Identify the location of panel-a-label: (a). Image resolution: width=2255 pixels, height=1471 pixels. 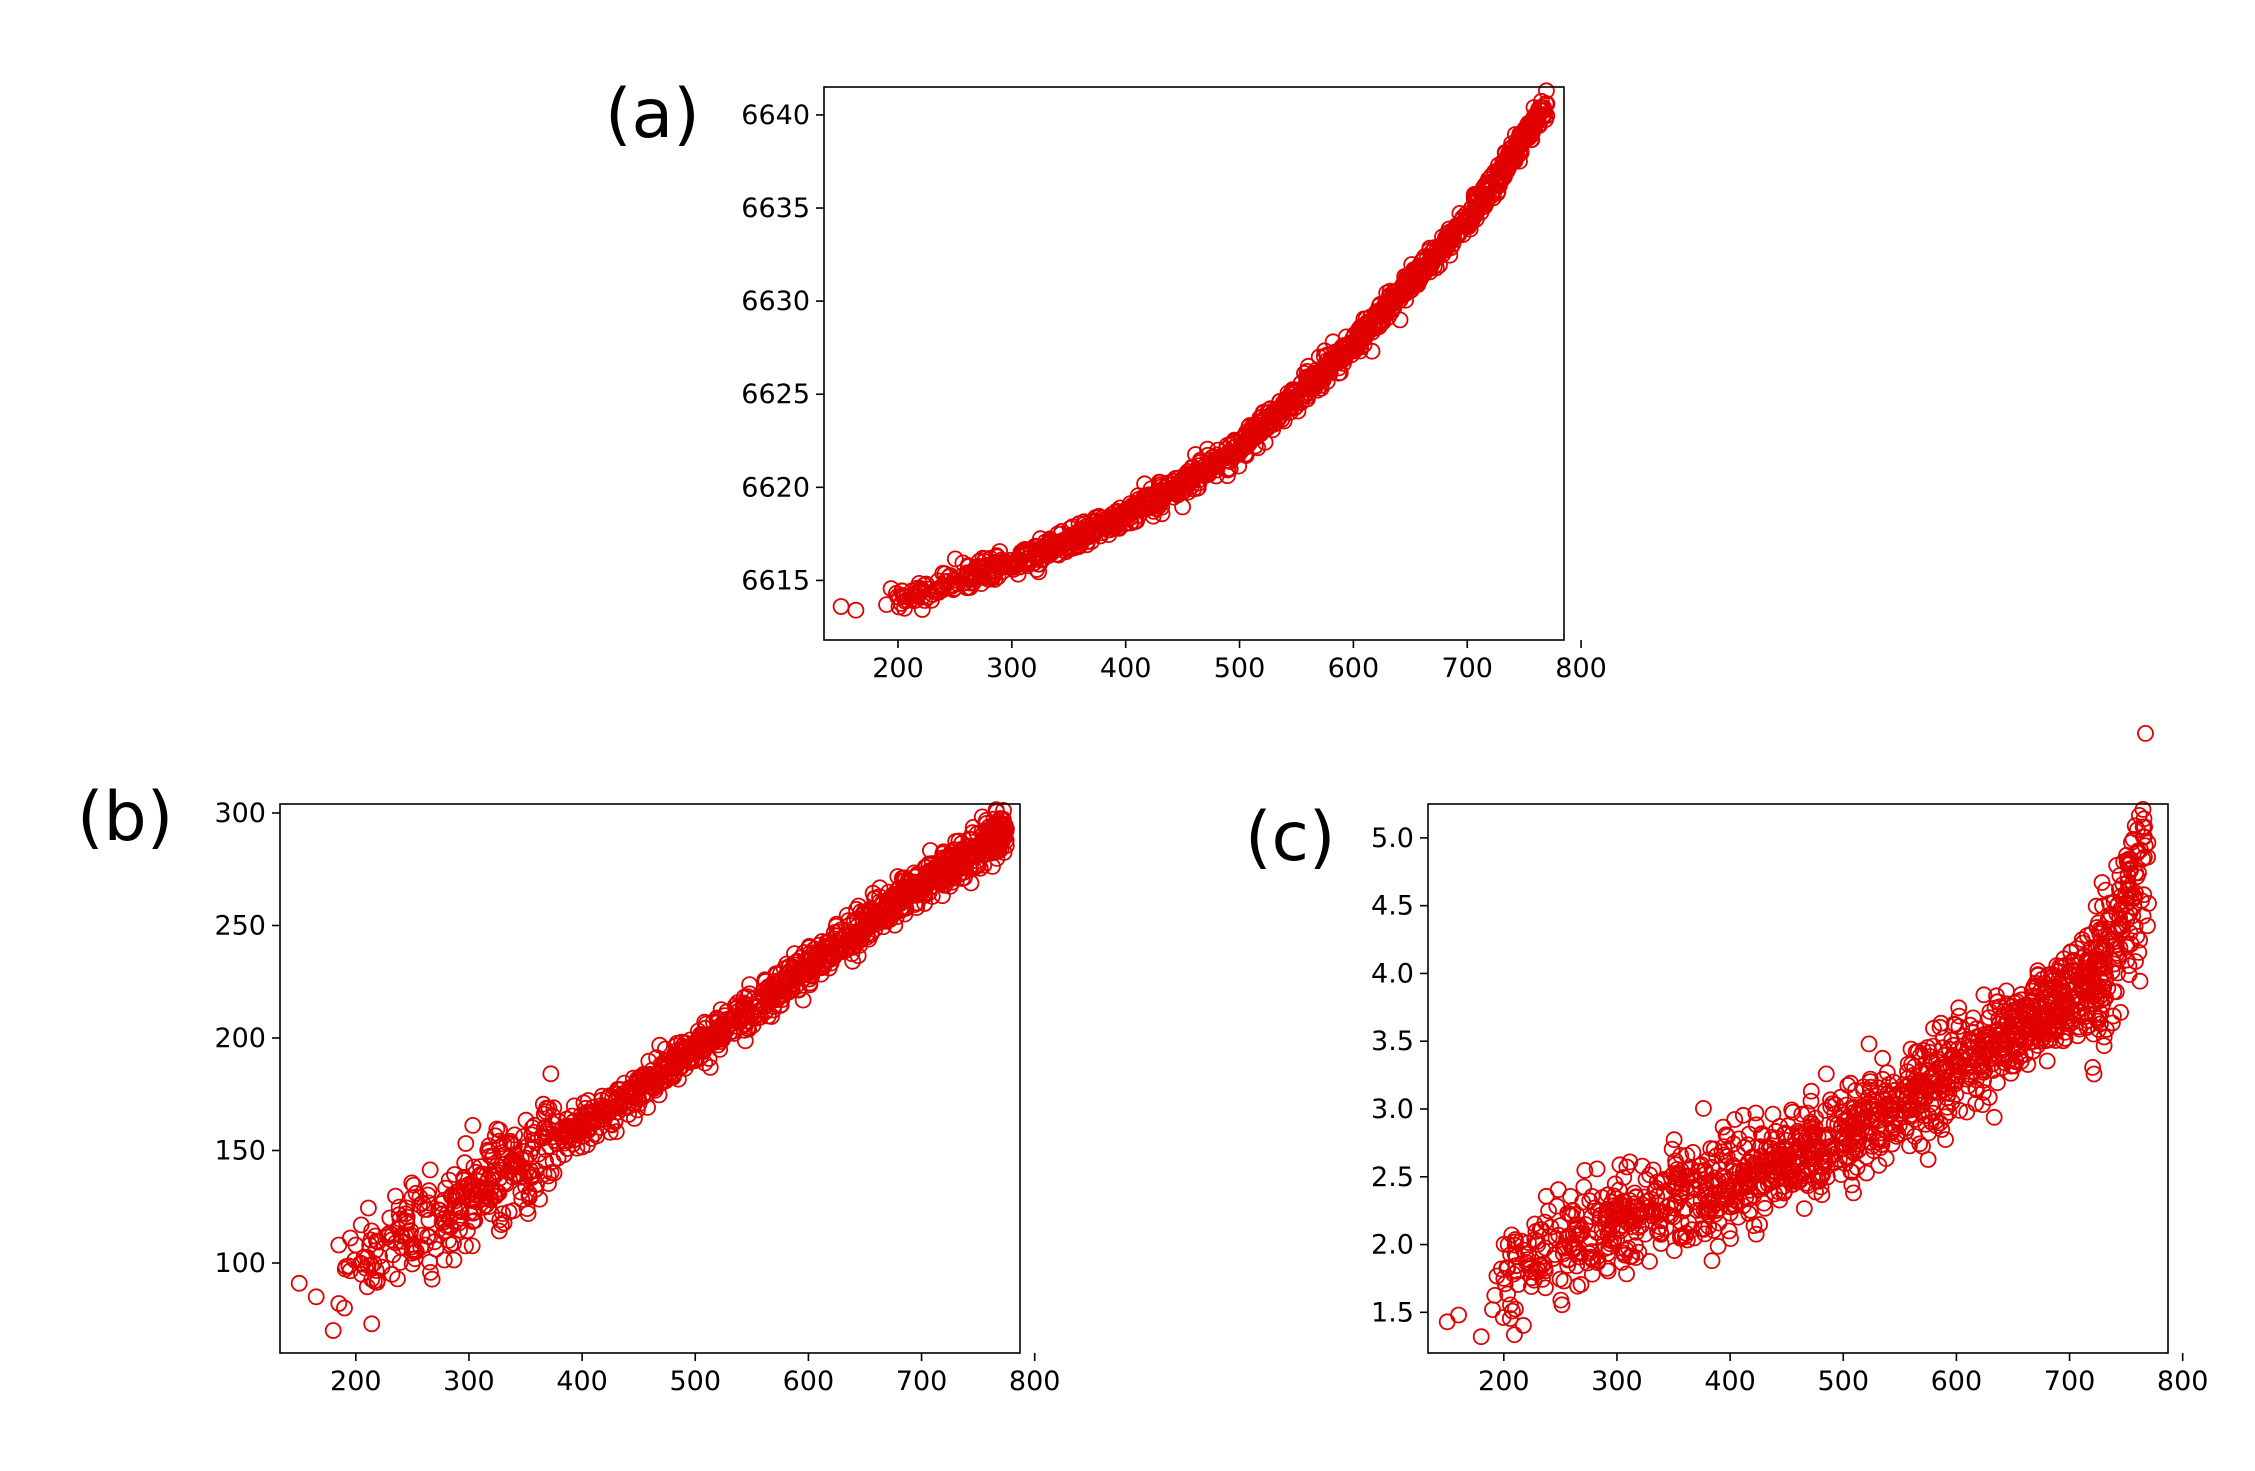
(652, 114).